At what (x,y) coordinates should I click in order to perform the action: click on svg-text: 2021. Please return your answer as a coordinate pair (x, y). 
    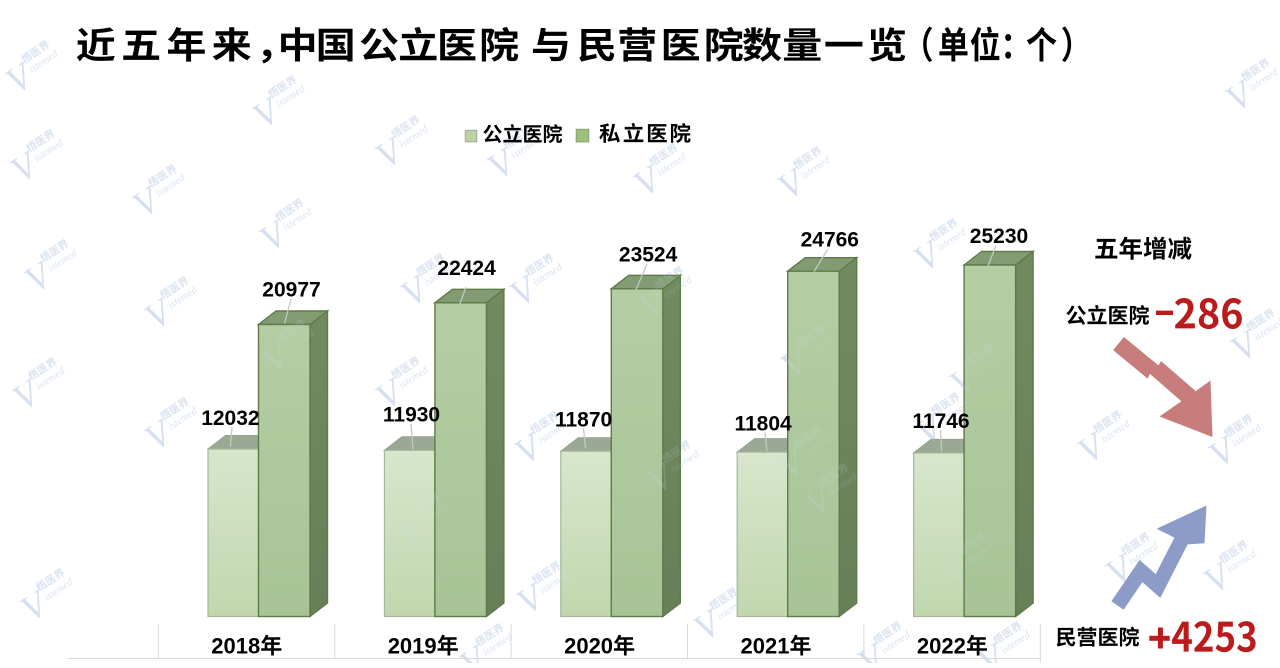
    Looking at the image, I should click on (765, 646).